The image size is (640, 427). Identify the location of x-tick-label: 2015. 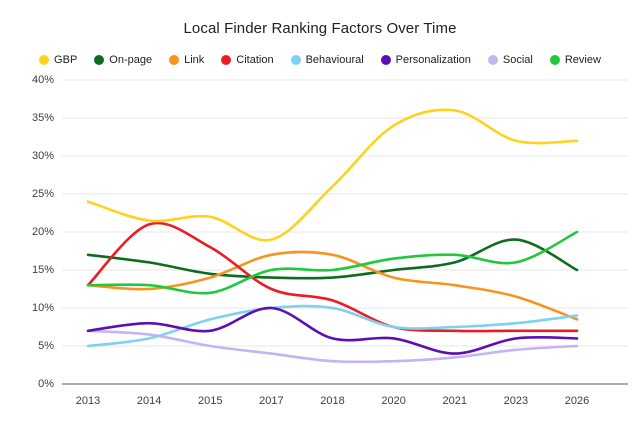
(210, 401).